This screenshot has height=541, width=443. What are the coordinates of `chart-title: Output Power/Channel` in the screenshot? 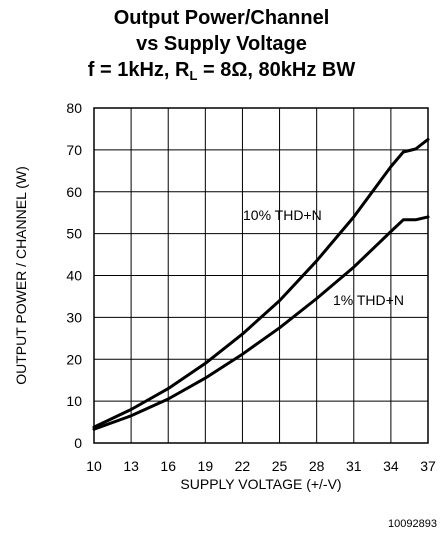 It's located at (221, 18).